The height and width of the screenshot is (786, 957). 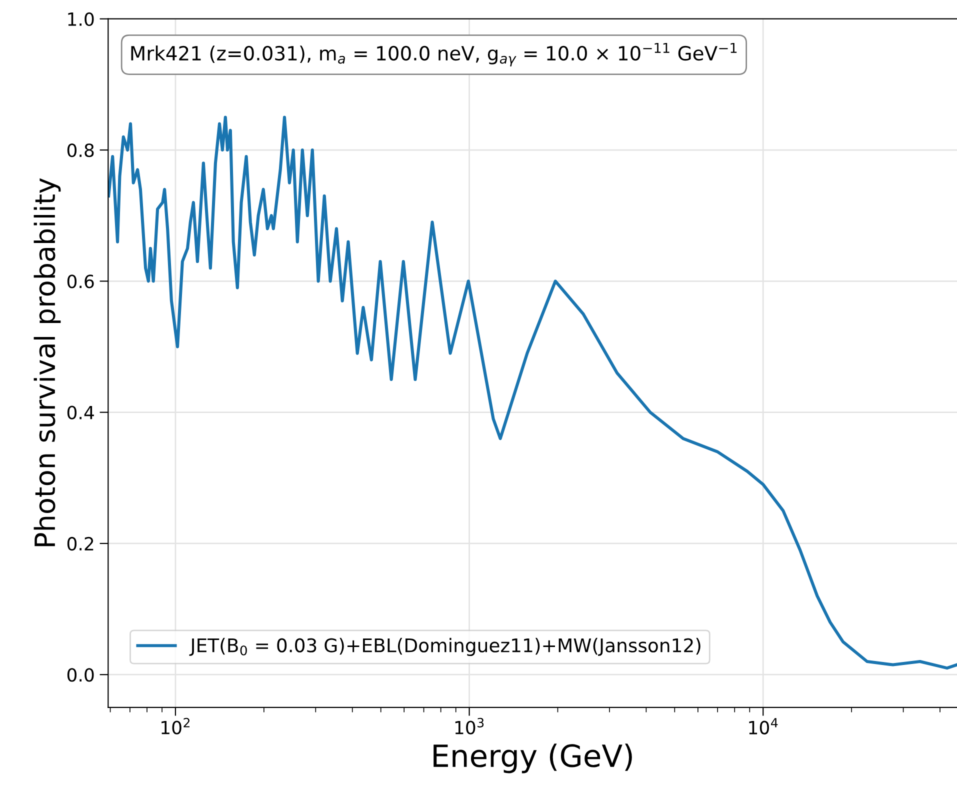 What do you see at coordinates (434, 54) in the screenshot?
I see `annotation: Mrk421 (z=0.031), m$_{a}$ = 100.0 neV, g$_{aγ}$ = 10.0 × 10$^{−11}$ GeV$^{−1}$` at bounding box center [434, 54].